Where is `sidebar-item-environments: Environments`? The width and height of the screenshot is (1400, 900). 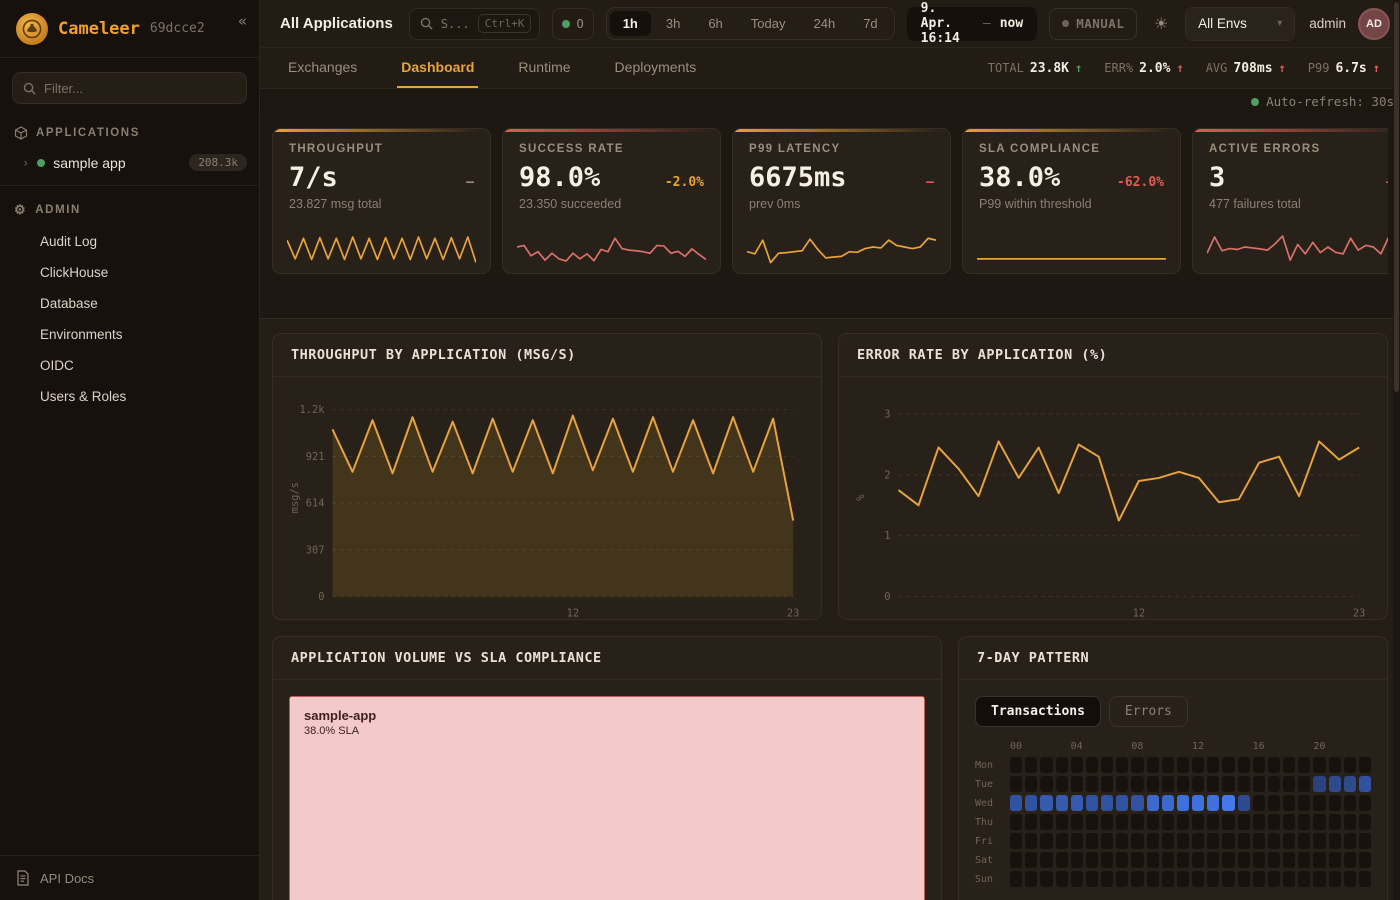 sidebar-item-environments: Environments is located at coordinates (81, 334).